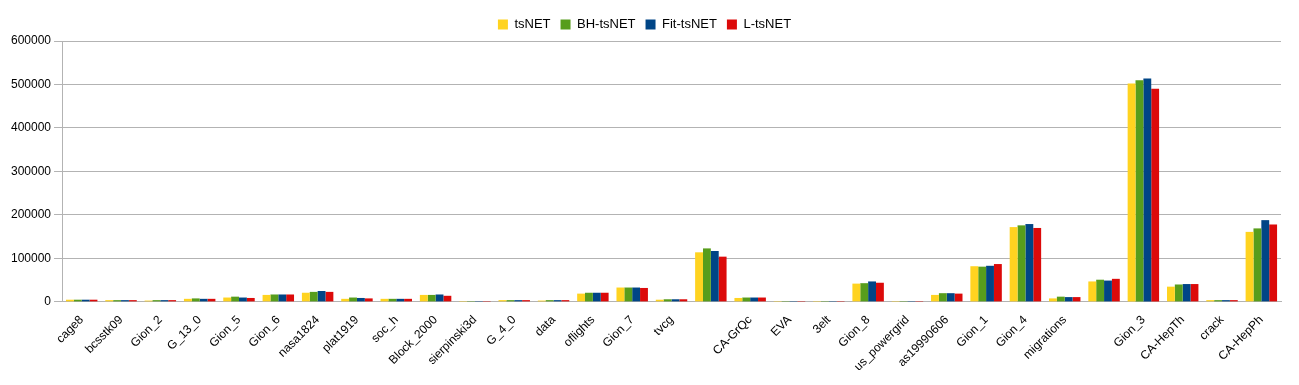 The image size is (1299, 385). I want to click on legend-label: BH-tsNET, so click(606, 24).